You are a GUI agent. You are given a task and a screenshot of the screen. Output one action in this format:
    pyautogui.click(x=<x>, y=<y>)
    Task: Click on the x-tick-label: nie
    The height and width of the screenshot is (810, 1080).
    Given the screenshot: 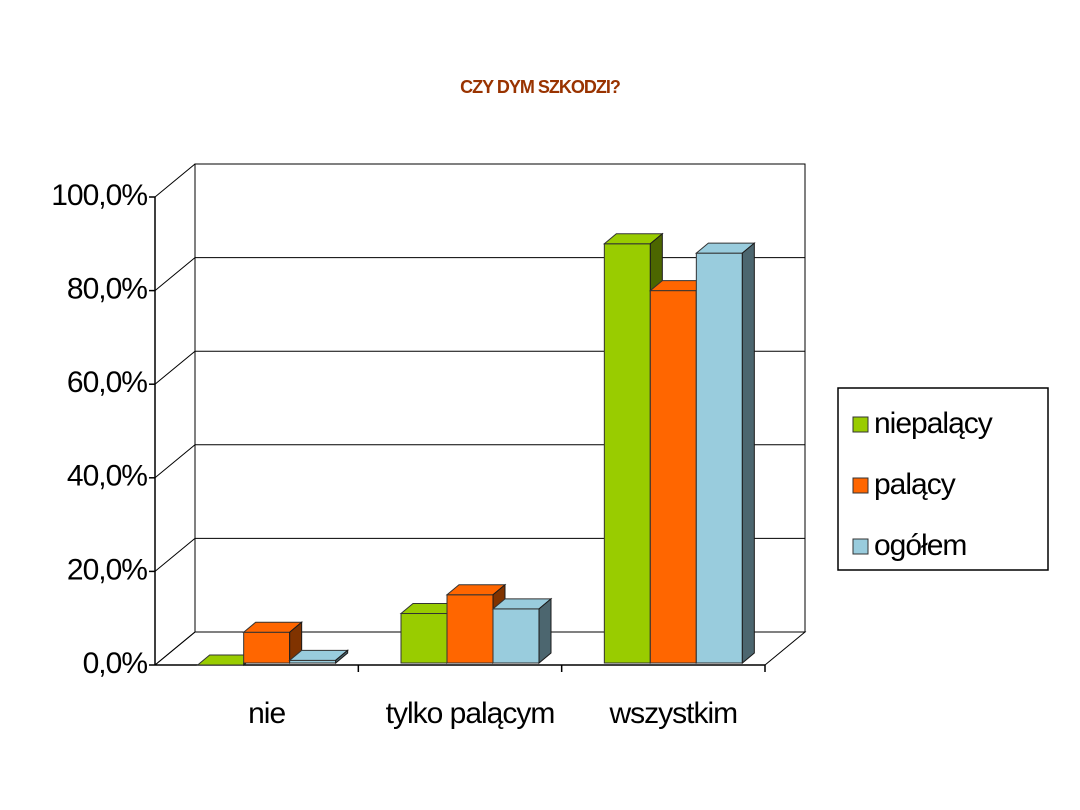 What is the action you would take?
    pyautogui.click(x=267, y=713)
    